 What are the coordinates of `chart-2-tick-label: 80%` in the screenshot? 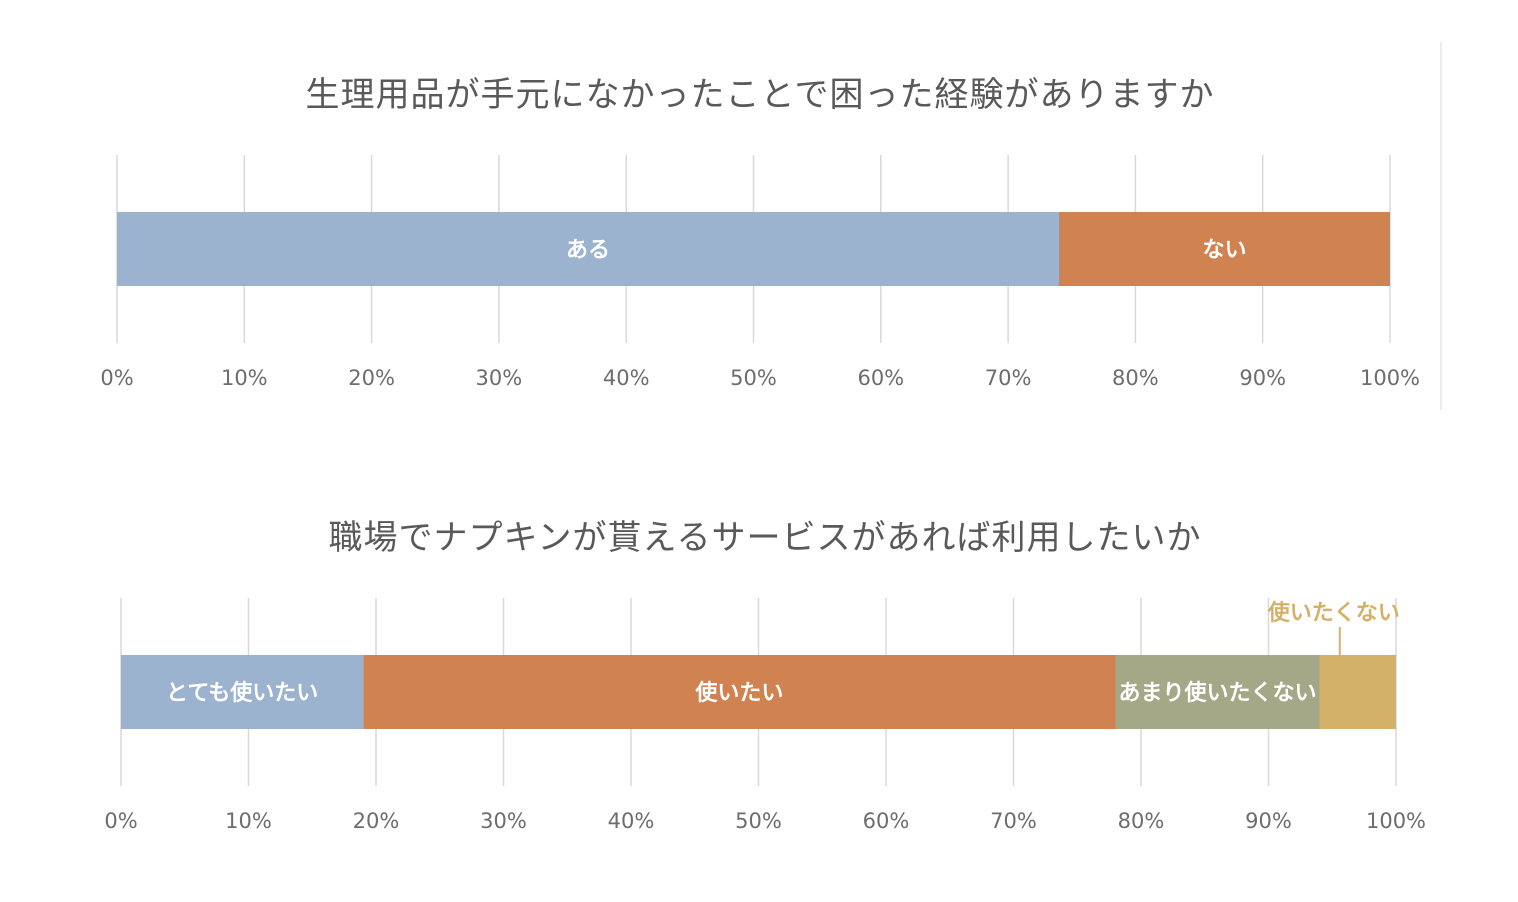 It's located at (1141, 821).